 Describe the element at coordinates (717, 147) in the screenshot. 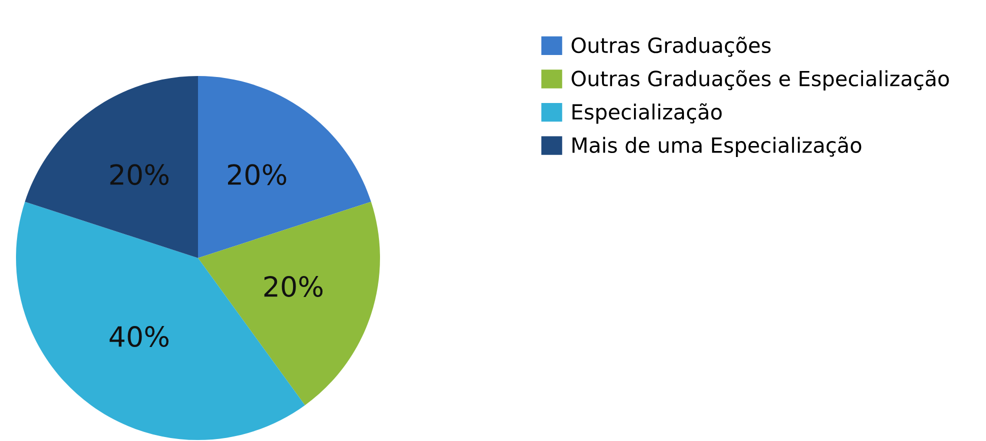

I see `legend-label: Mais de uma Especialização` at that location.